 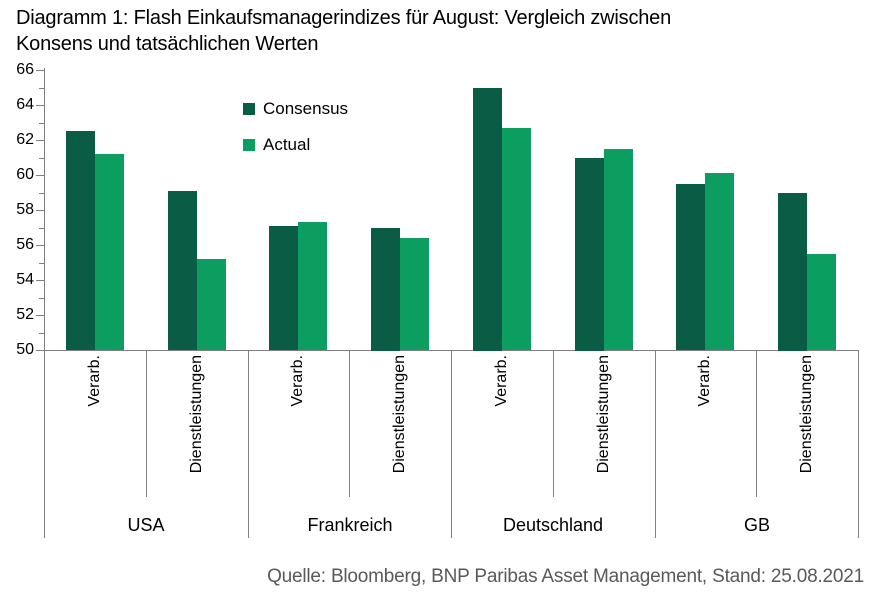 I want to click on legend-item-consensus: Consensus, so click(x=295, y=109).